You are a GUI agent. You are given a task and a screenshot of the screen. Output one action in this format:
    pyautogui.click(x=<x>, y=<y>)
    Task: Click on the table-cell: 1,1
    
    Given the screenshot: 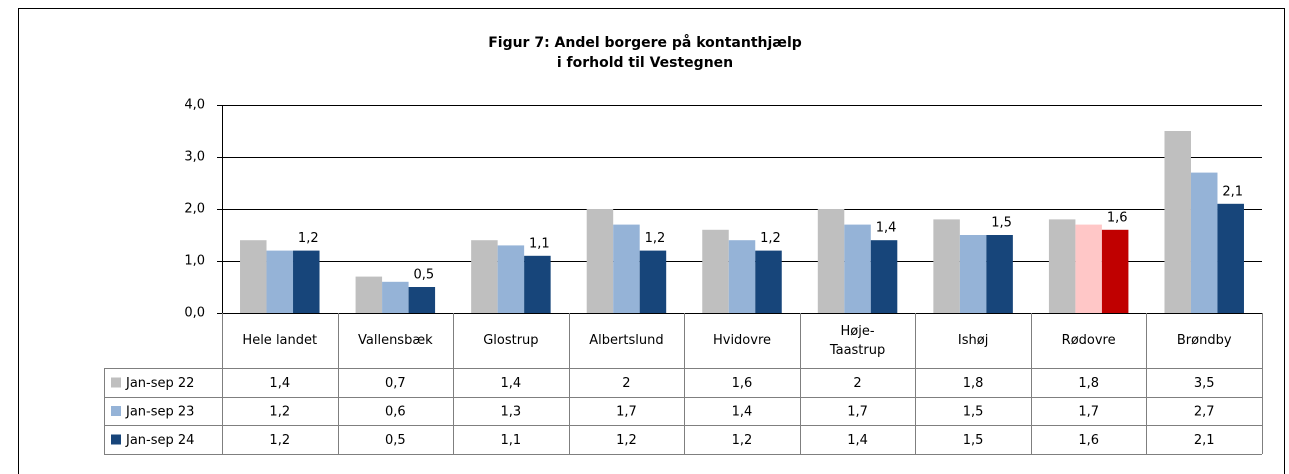 What is the action you would take?
    pyautogui.click(x=511, y=440)
    